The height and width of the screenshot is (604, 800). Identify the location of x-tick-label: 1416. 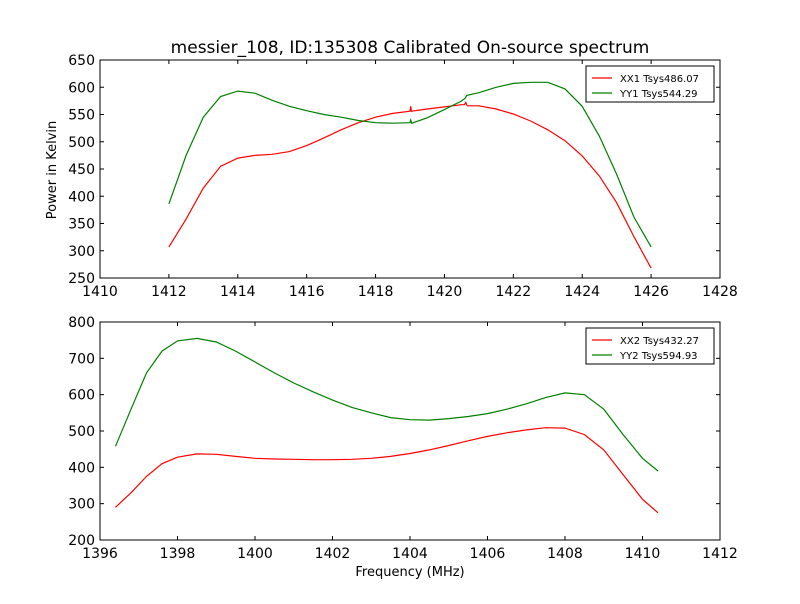
(307, 292).